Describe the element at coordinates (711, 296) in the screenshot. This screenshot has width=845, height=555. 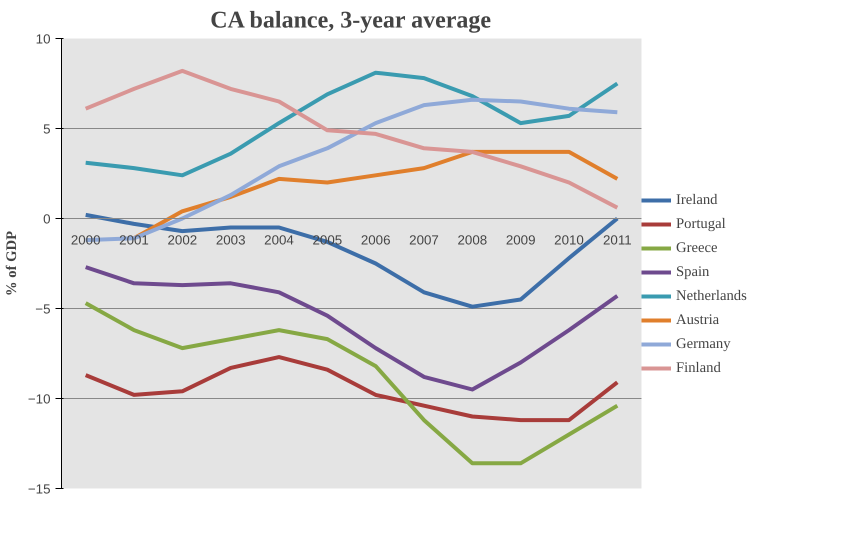
I see `legend-label: Netherlands` at that location.